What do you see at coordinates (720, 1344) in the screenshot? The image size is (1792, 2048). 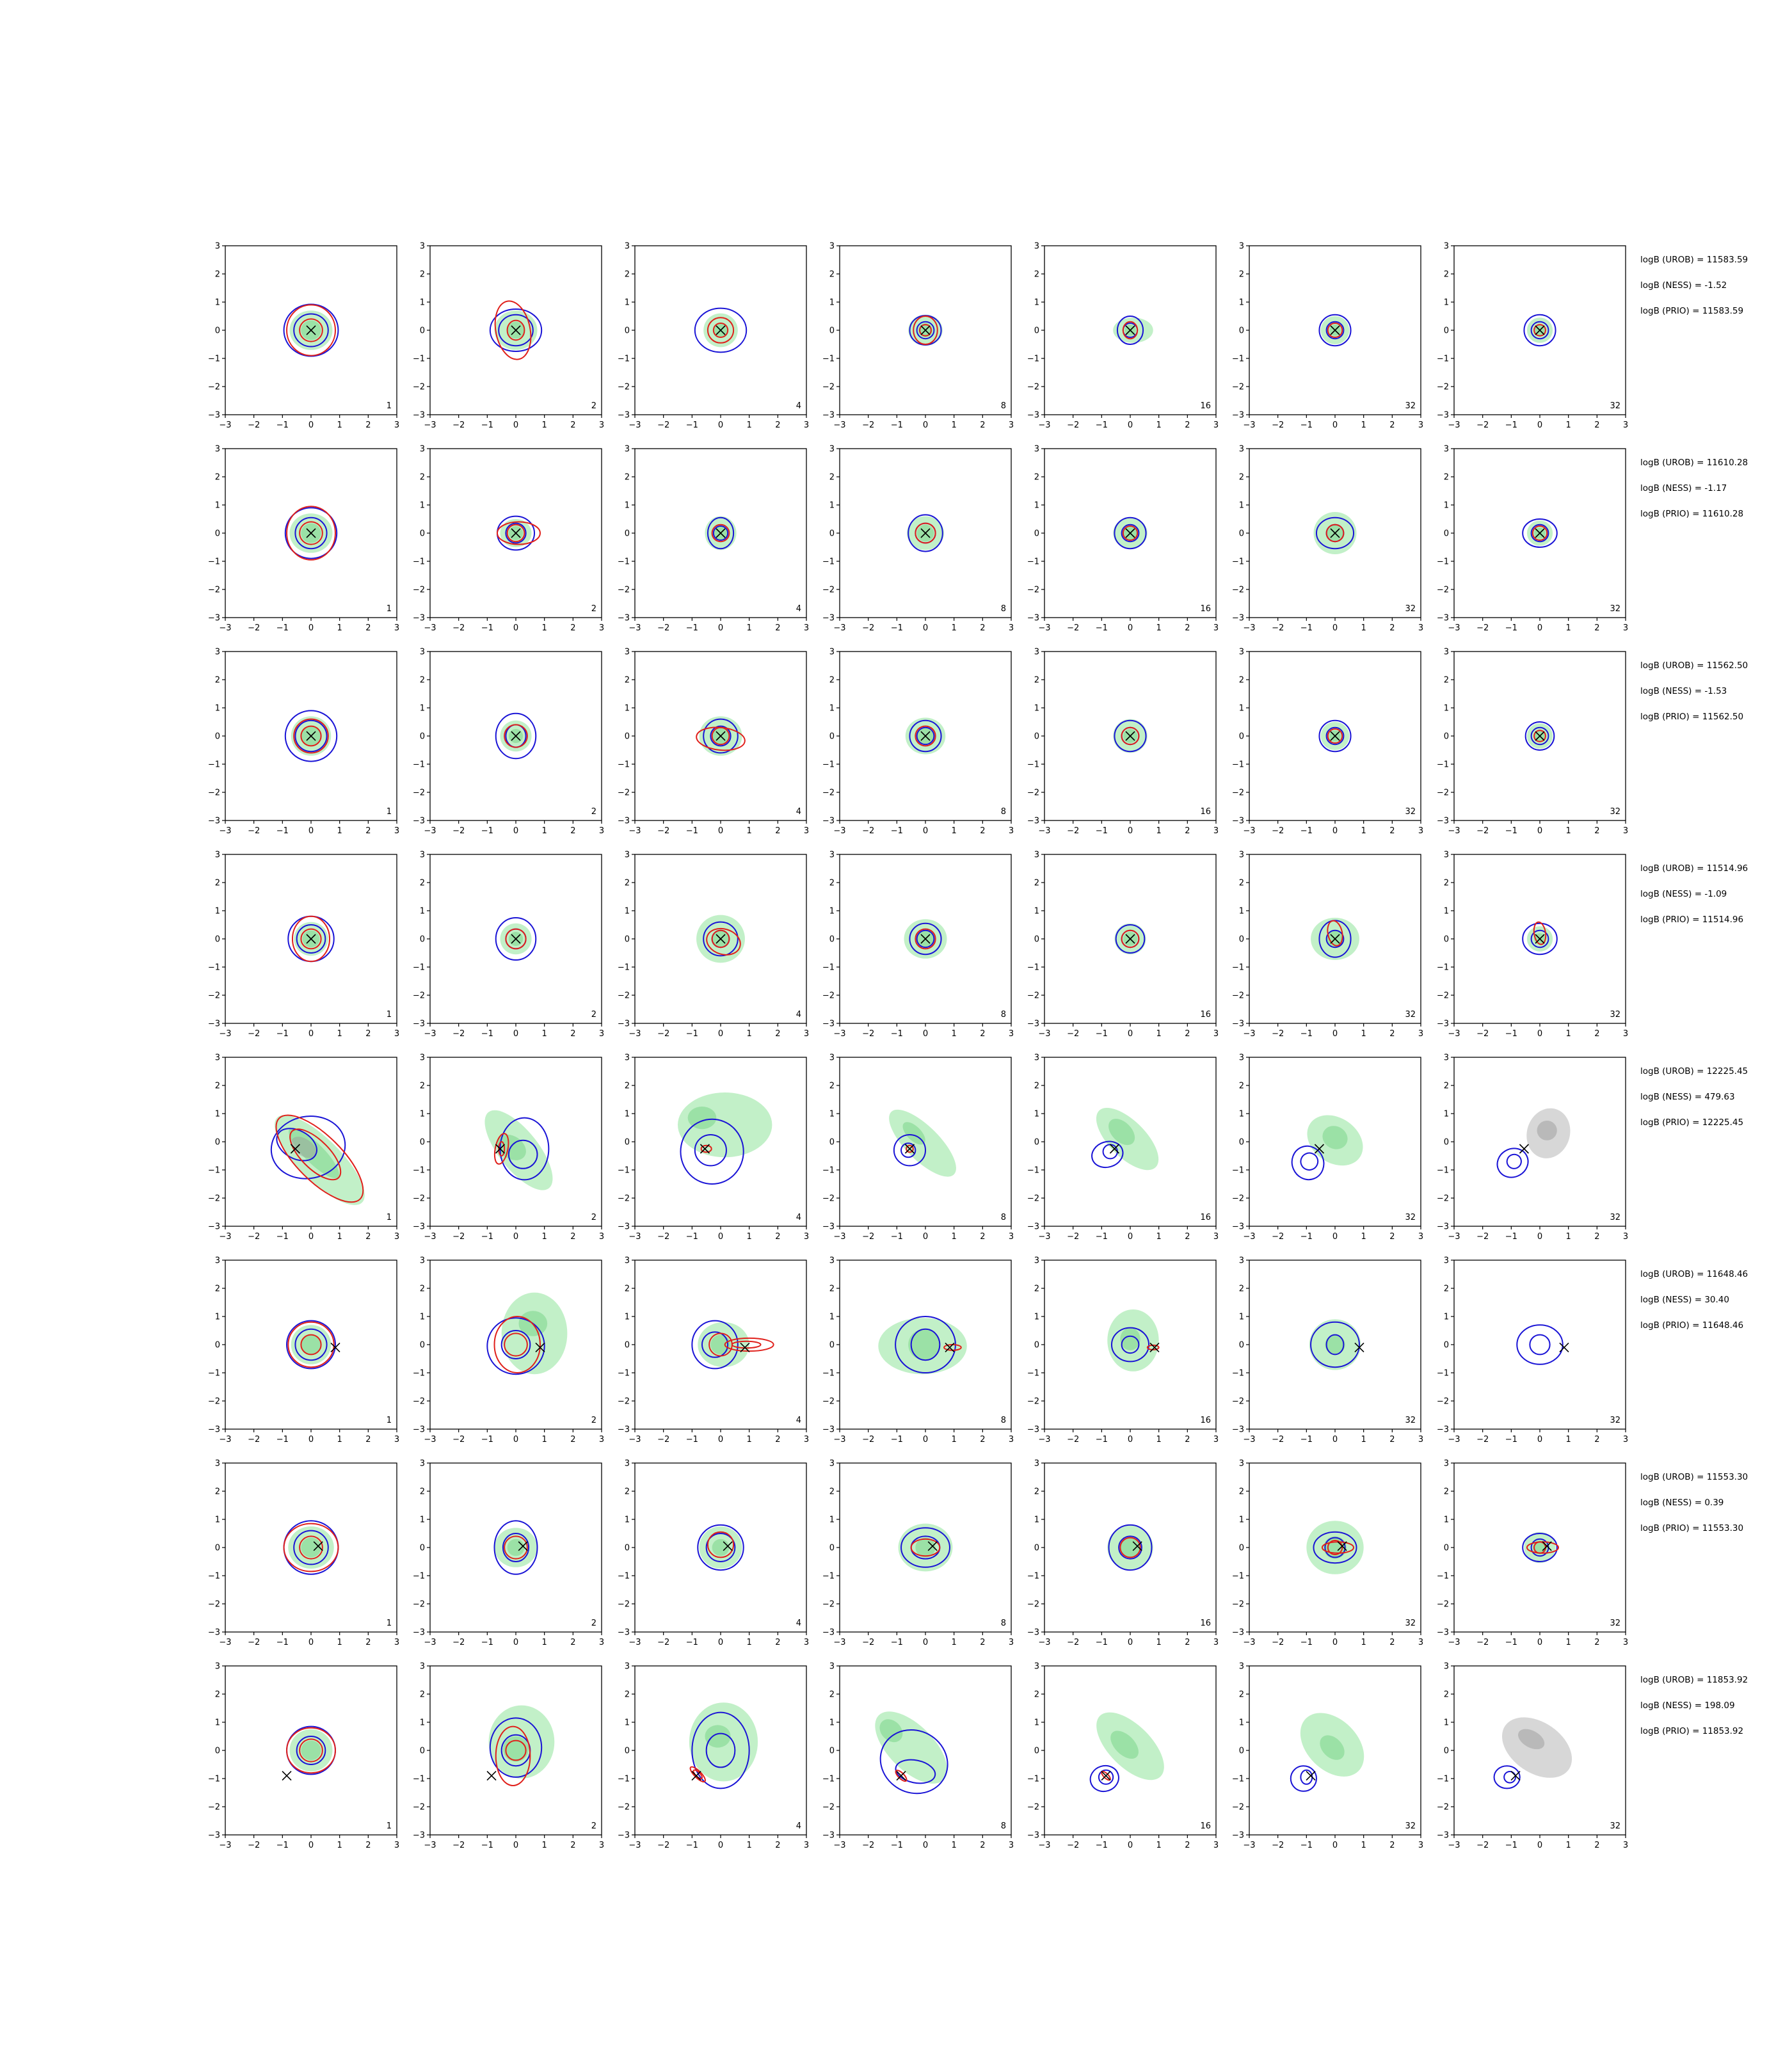 I see `density-fill-inner` at bounding box center [720, 1344].